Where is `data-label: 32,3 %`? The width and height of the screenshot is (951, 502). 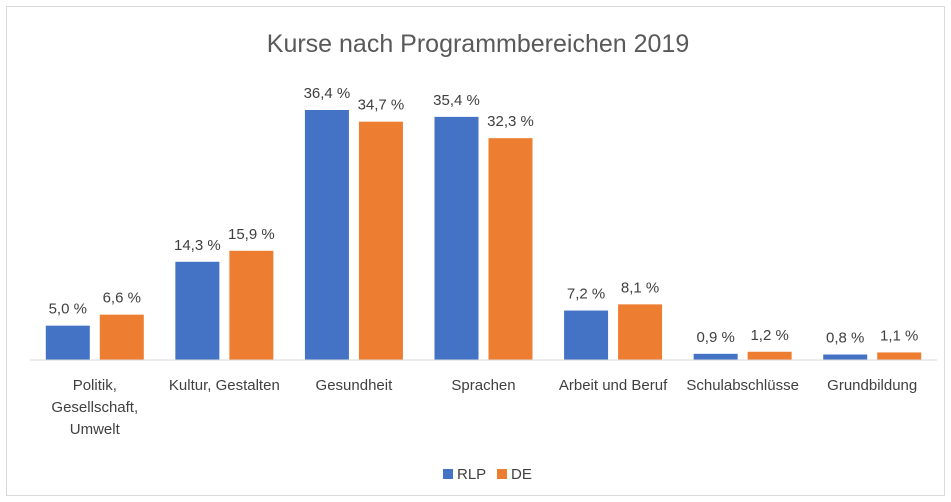 data-label: 32,3 % is located at coordinates (510, 121).